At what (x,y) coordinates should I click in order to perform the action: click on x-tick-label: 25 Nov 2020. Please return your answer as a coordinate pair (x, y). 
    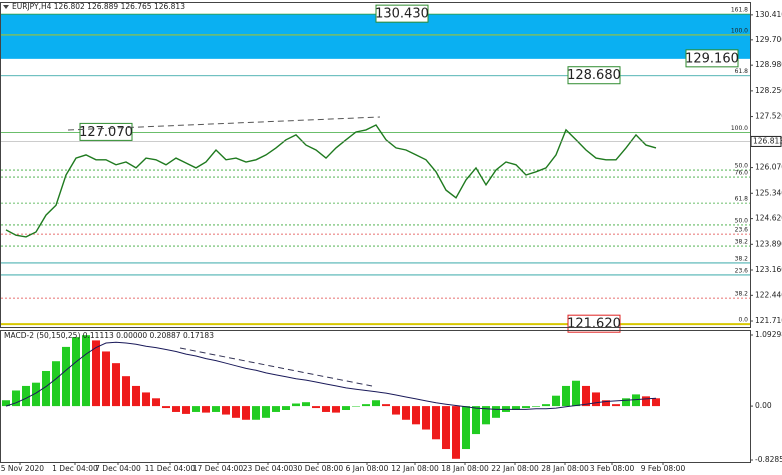
    Looking at the image, I should click on (22, 468).